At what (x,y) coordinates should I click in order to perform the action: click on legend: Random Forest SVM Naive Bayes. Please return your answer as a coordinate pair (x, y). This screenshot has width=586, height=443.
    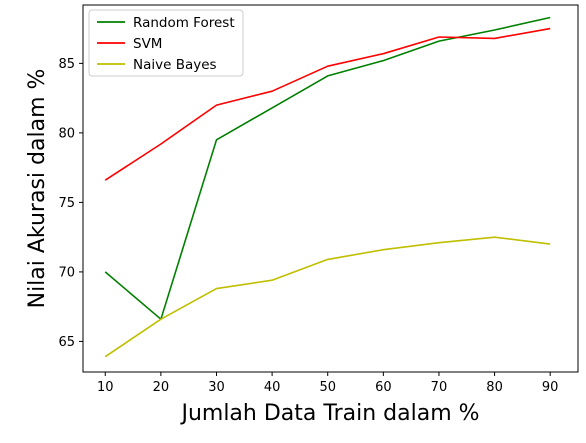
    Looking at the image, I should click on (166, 43).